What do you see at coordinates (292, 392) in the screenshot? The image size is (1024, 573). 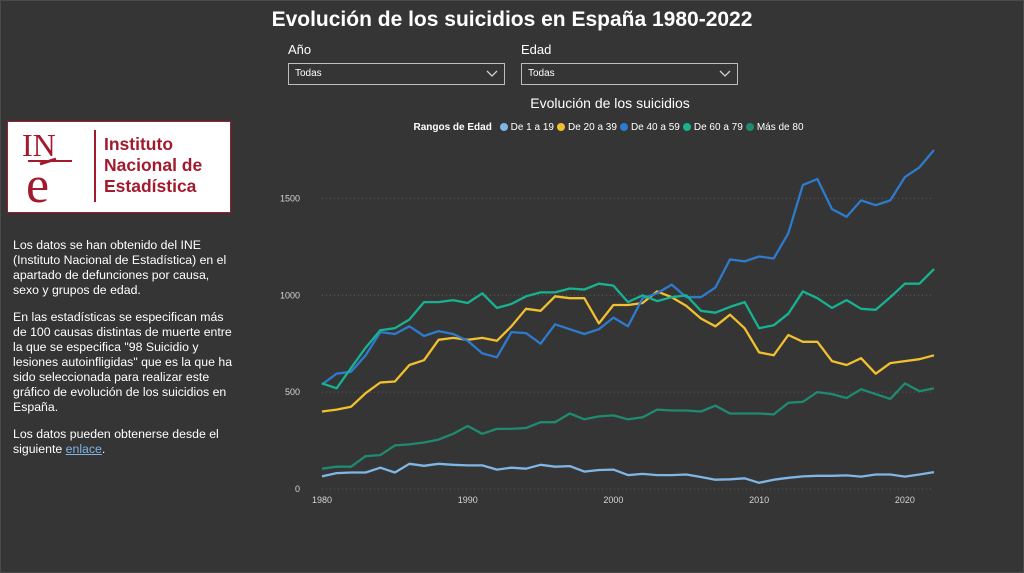 I see `y-tick-label: 500` at bounding box center [292, 392].